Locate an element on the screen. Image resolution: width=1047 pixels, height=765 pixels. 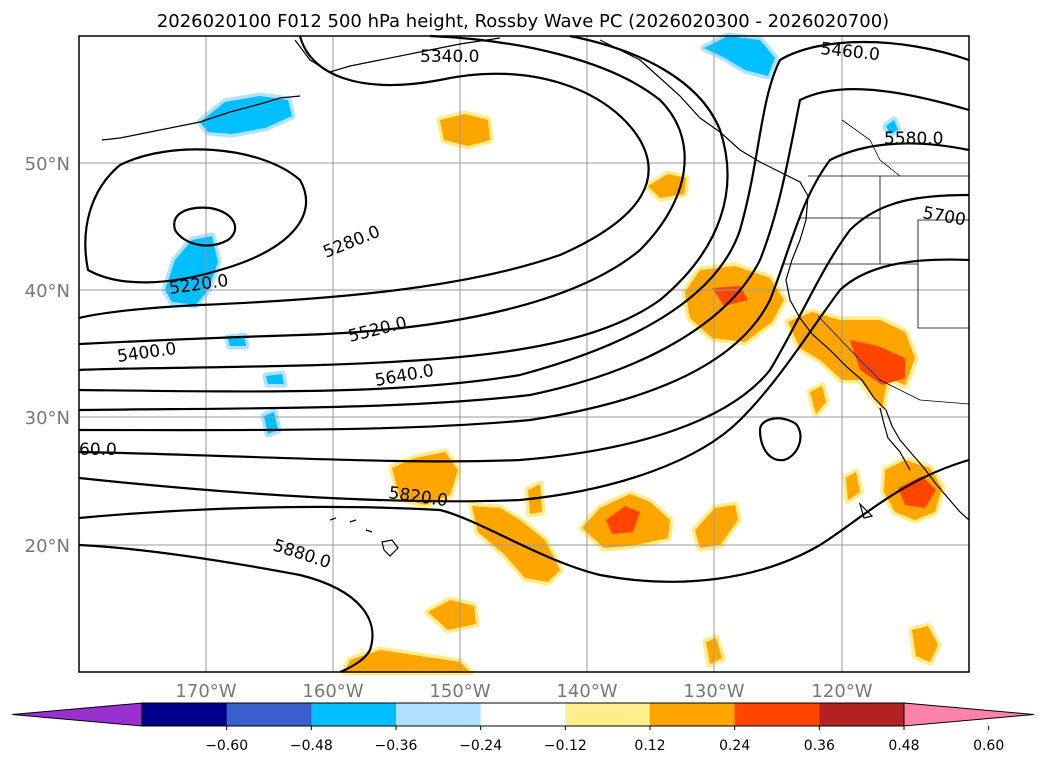
lon-label: 120°W is located at coordinates (841, 691).